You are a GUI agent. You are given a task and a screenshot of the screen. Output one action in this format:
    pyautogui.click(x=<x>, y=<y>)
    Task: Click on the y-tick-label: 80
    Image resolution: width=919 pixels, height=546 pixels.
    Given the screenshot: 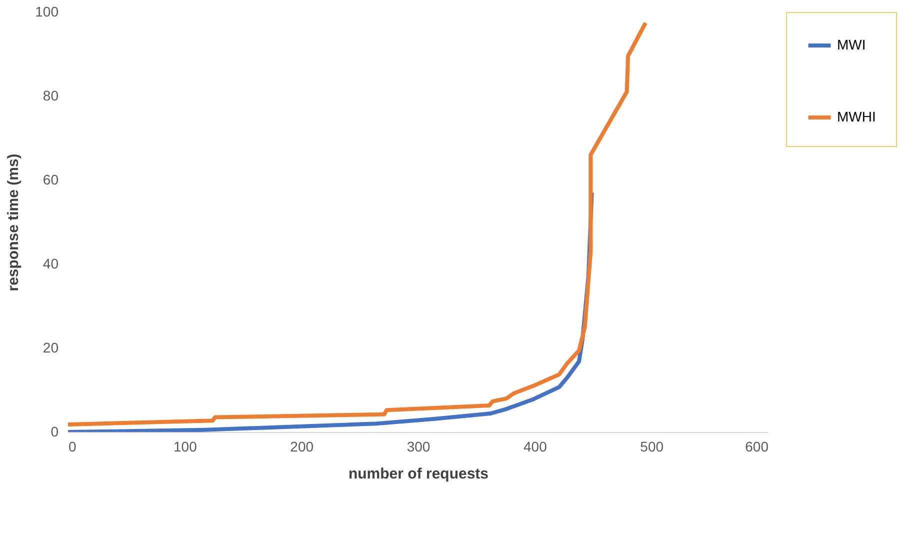 What is the action you would take?
    pyautogui.click(x=50, y=96)
    